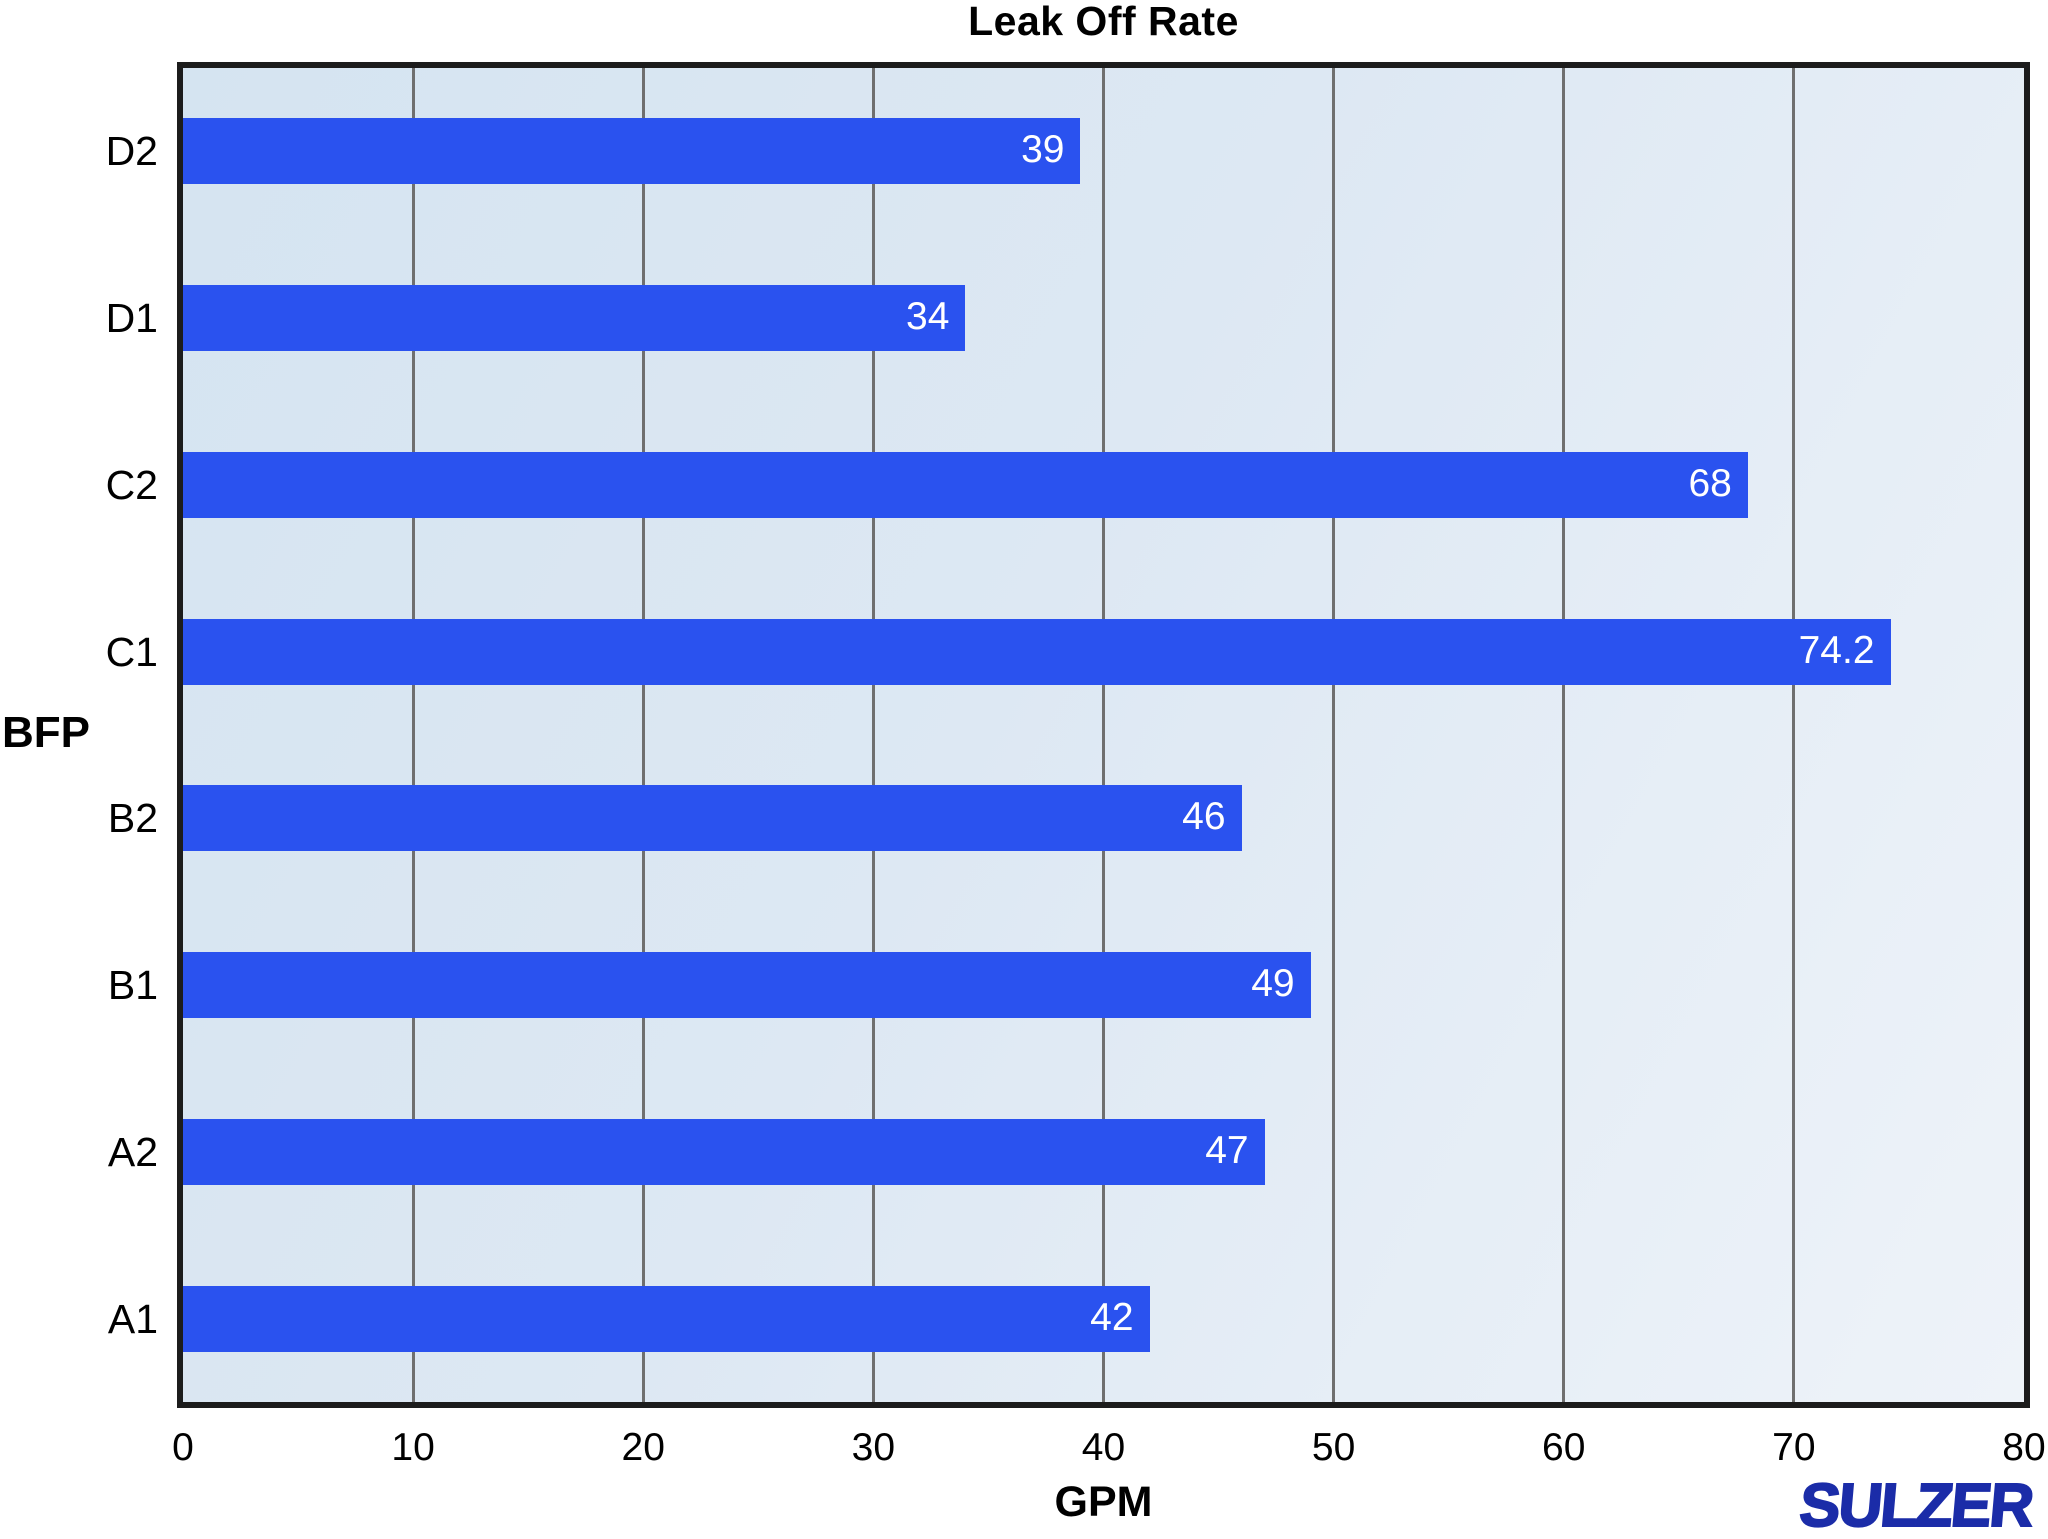 This screenshot has width=2048, height=1539. What do you see at coordinates (1836, 650) in the screenshot?
I see `bar-value-C1: 74.2` at bounding box center [1836, 650].